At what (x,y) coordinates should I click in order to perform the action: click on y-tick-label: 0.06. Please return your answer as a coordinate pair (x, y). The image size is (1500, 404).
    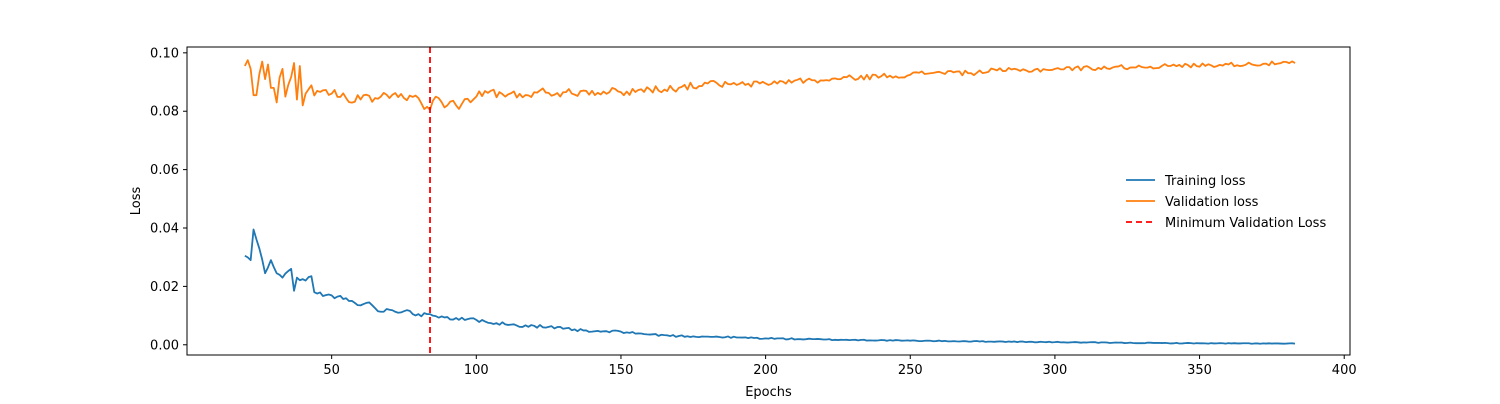
    Looking at the image, I should click on (164, 170).